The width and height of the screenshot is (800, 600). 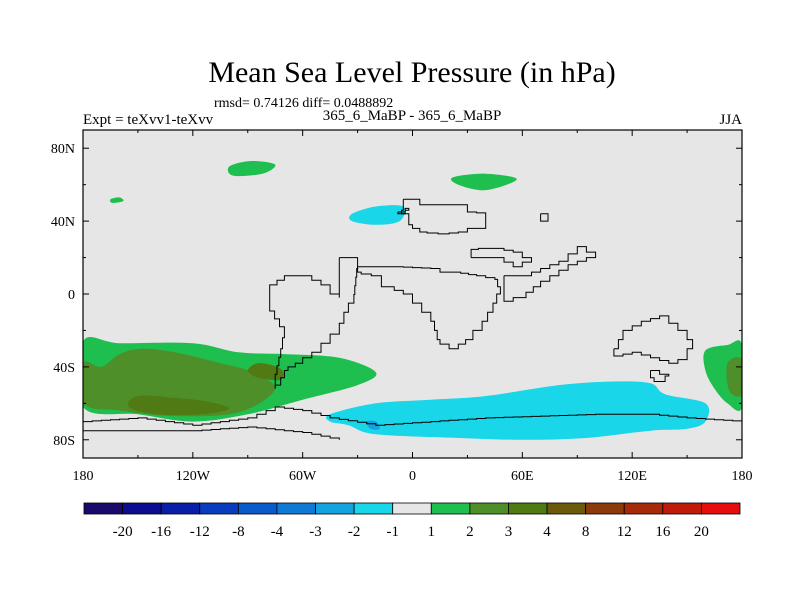 I want to click on subtitle-left: Expt = teXvv1-teXvv, so click(x=148, y=120).